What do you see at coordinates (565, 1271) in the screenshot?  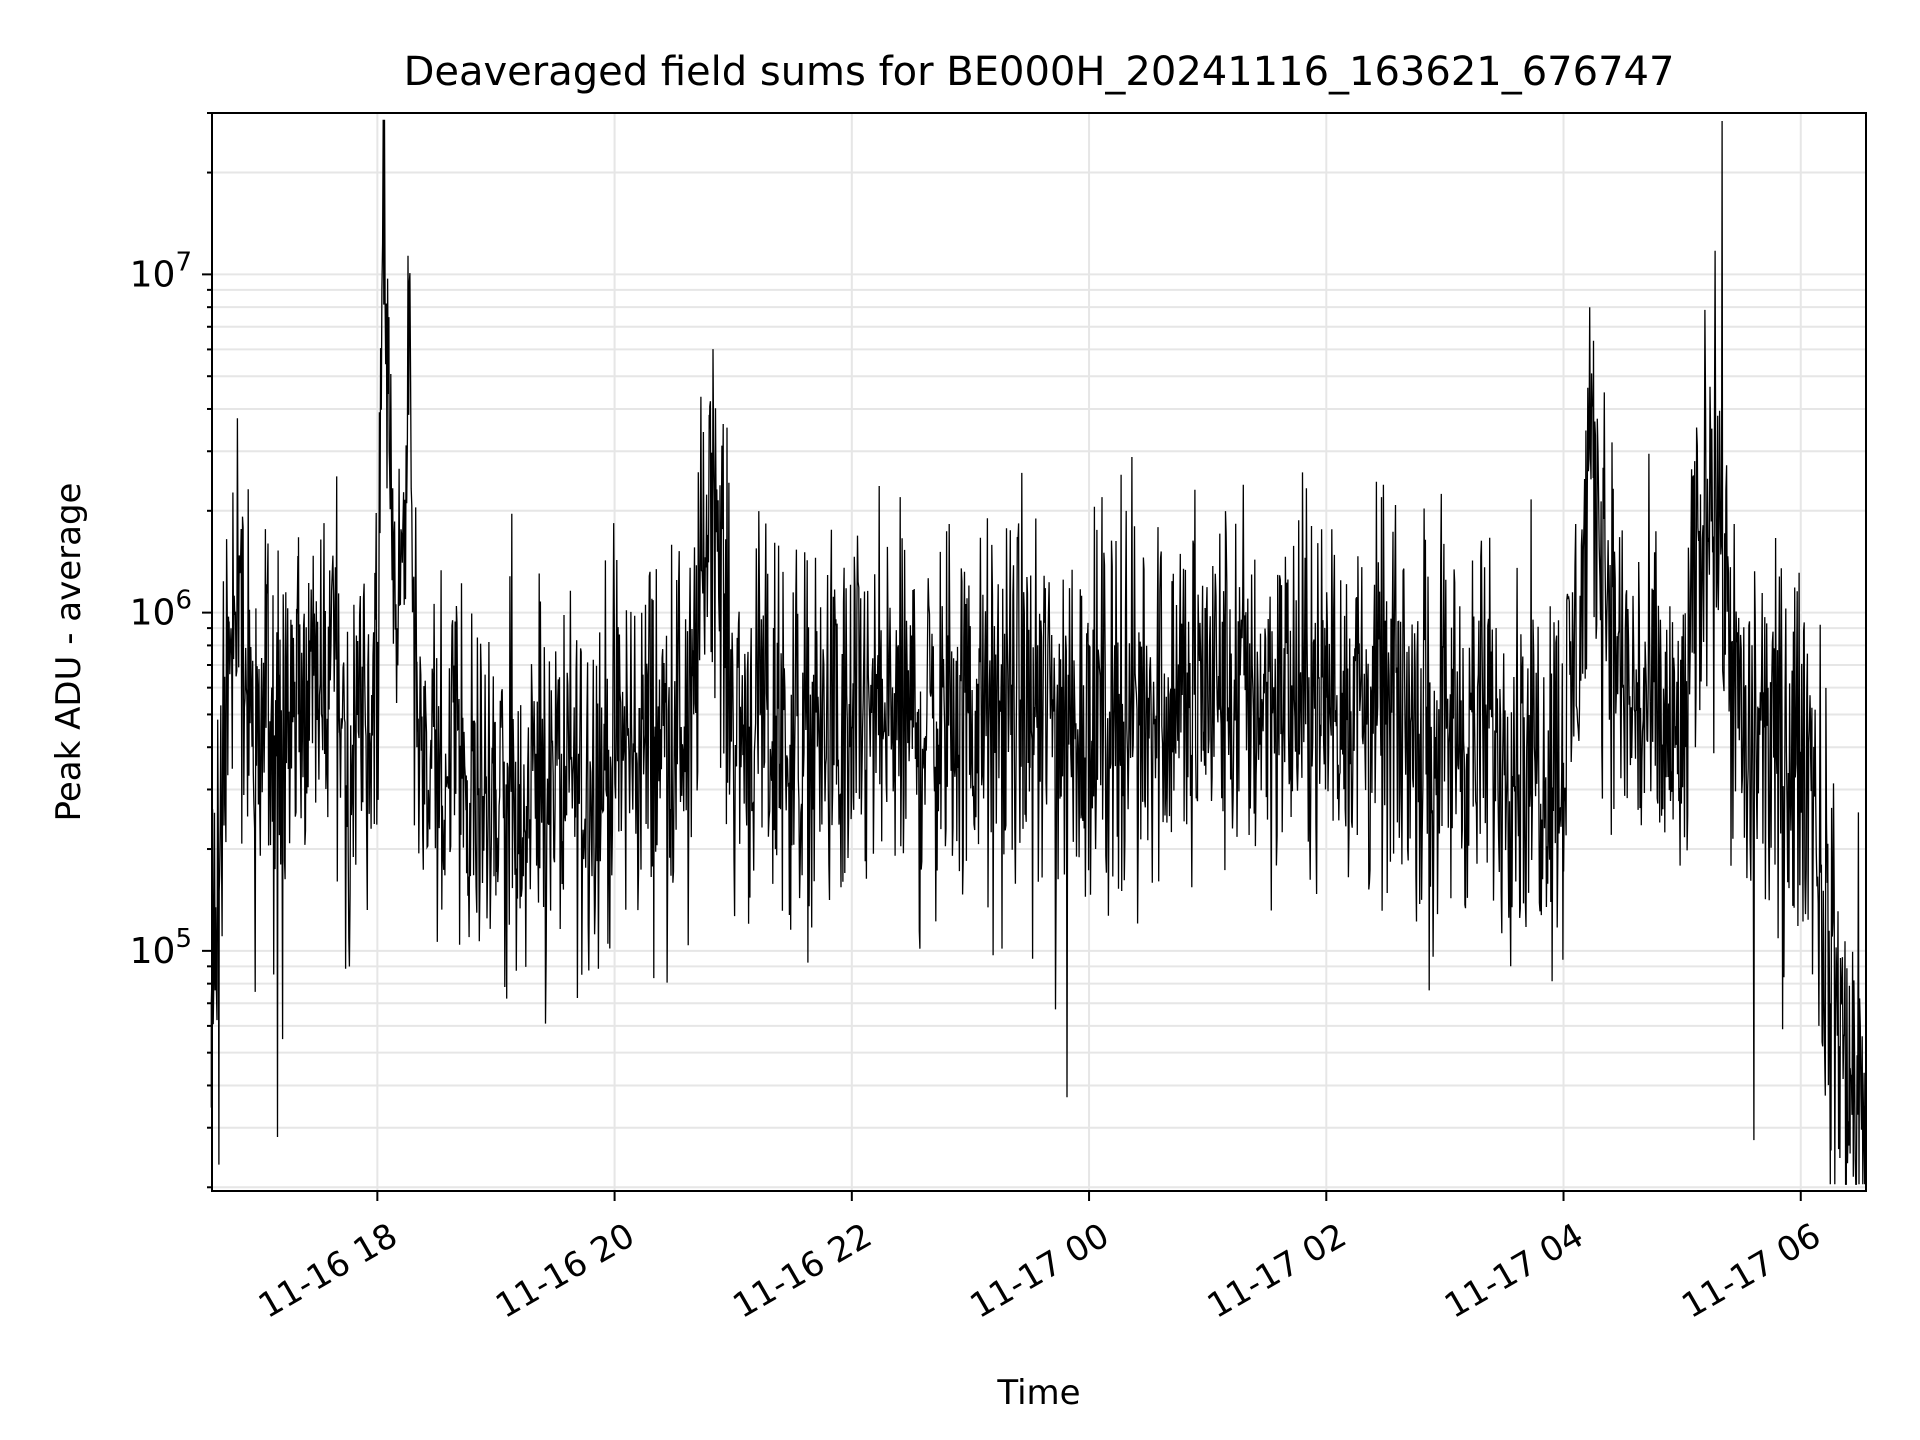 I see `x-tick-label: 11-16 20` at bounding box center [565, 1271].